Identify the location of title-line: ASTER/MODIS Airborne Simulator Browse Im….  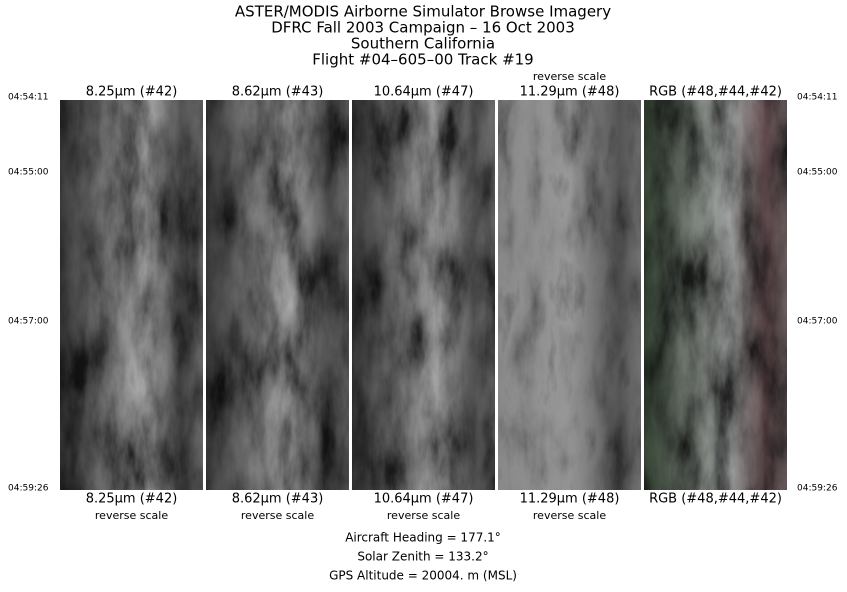
(423, 12).